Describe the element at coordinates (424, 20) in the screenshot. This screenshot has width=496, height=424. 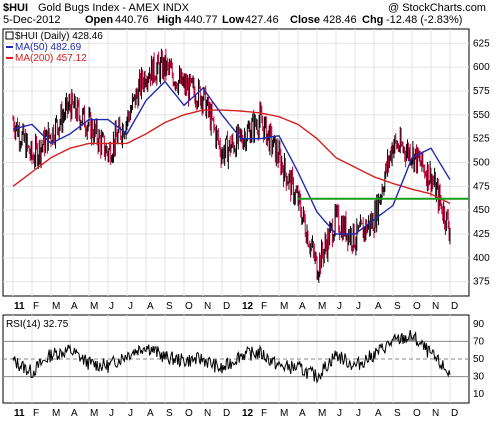
I see `chg-value: -12.48 (-2.83%)` at that location.